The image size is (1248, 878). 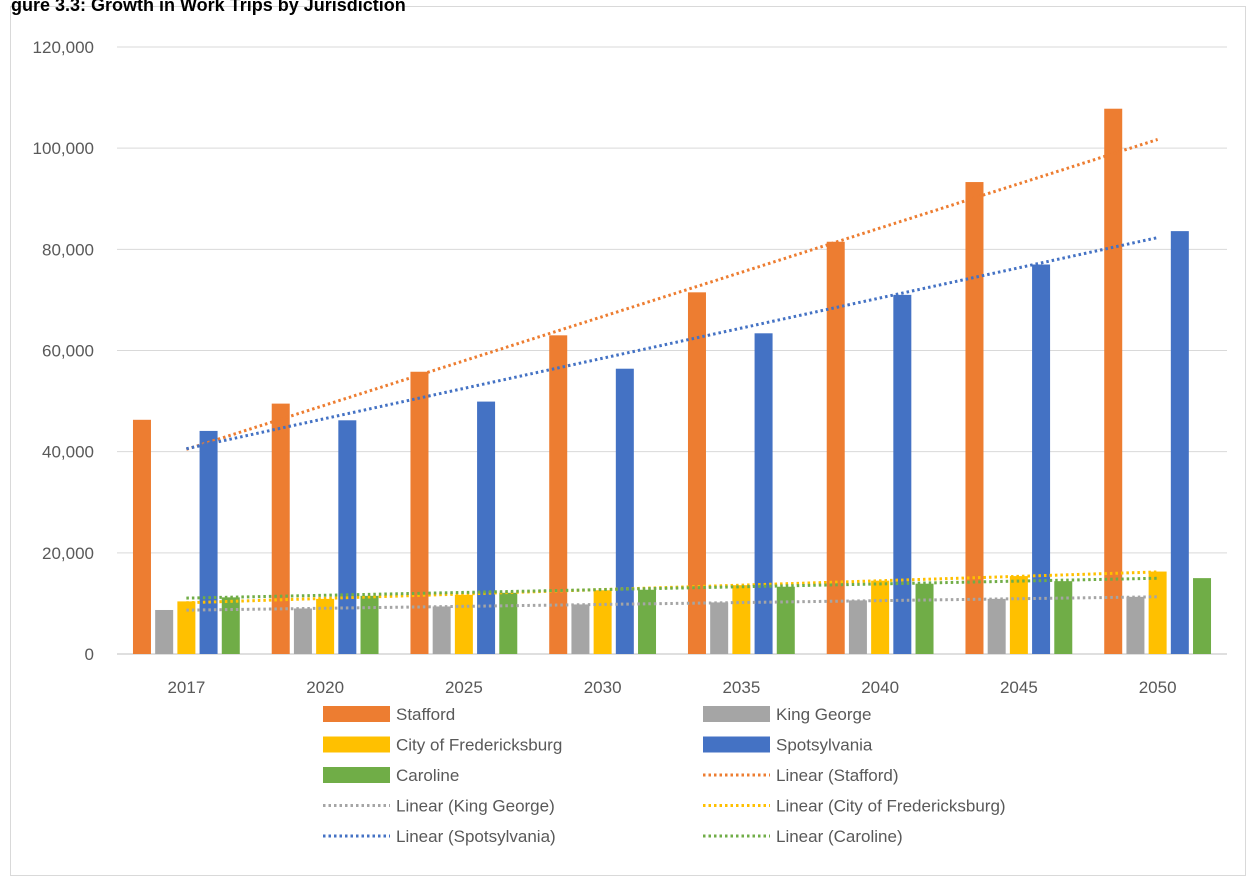 What do you see at coordinates (425, 714) in the screenshot?
I see `legend-label: Stafford` at bounding box center [425, 714].